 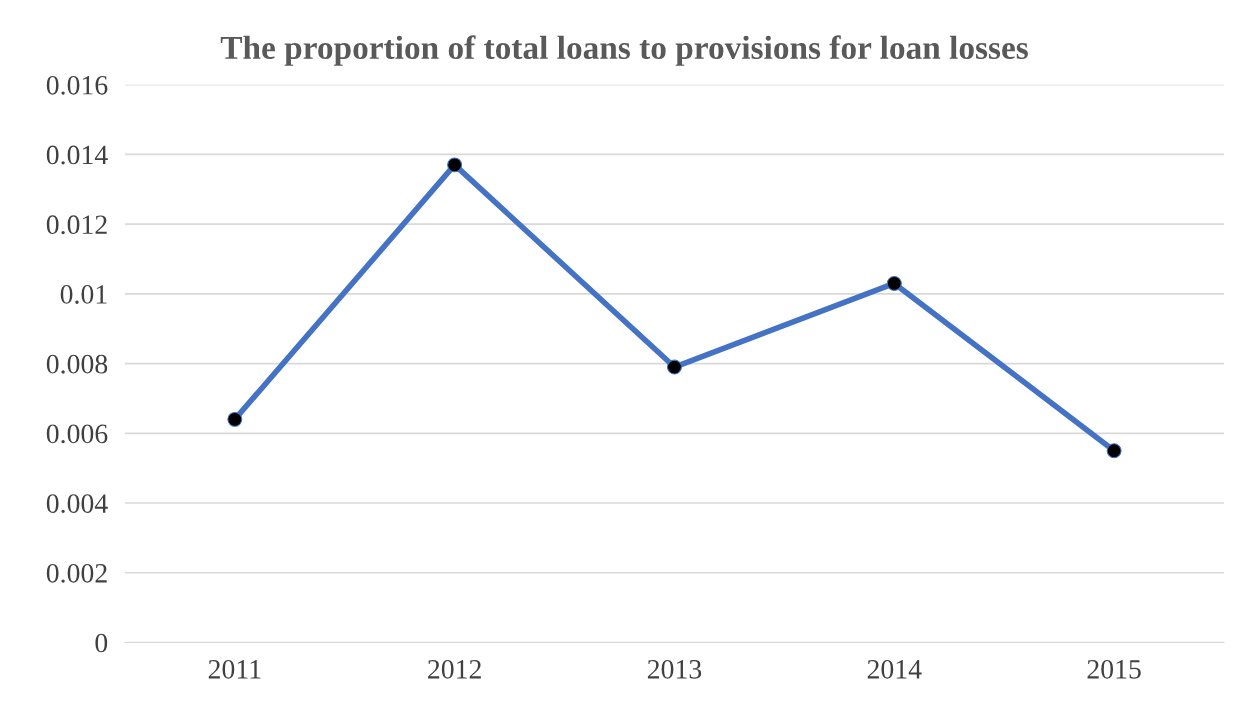 I want to click on y-tick-label: 0, so click(x=101, y=643).